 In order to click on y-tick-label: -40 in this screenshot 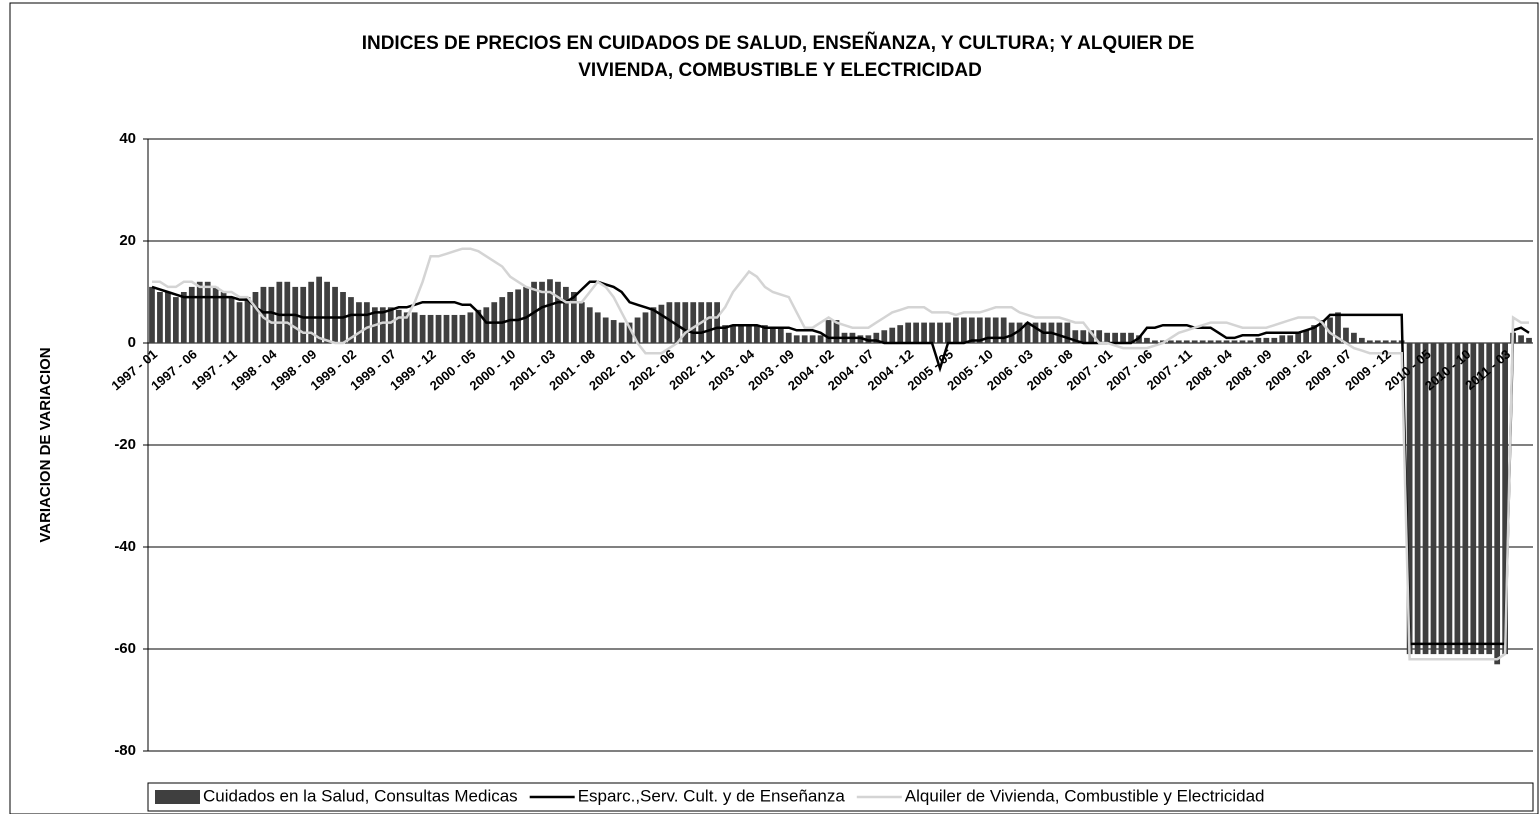, I will do `click(125, 546)`.